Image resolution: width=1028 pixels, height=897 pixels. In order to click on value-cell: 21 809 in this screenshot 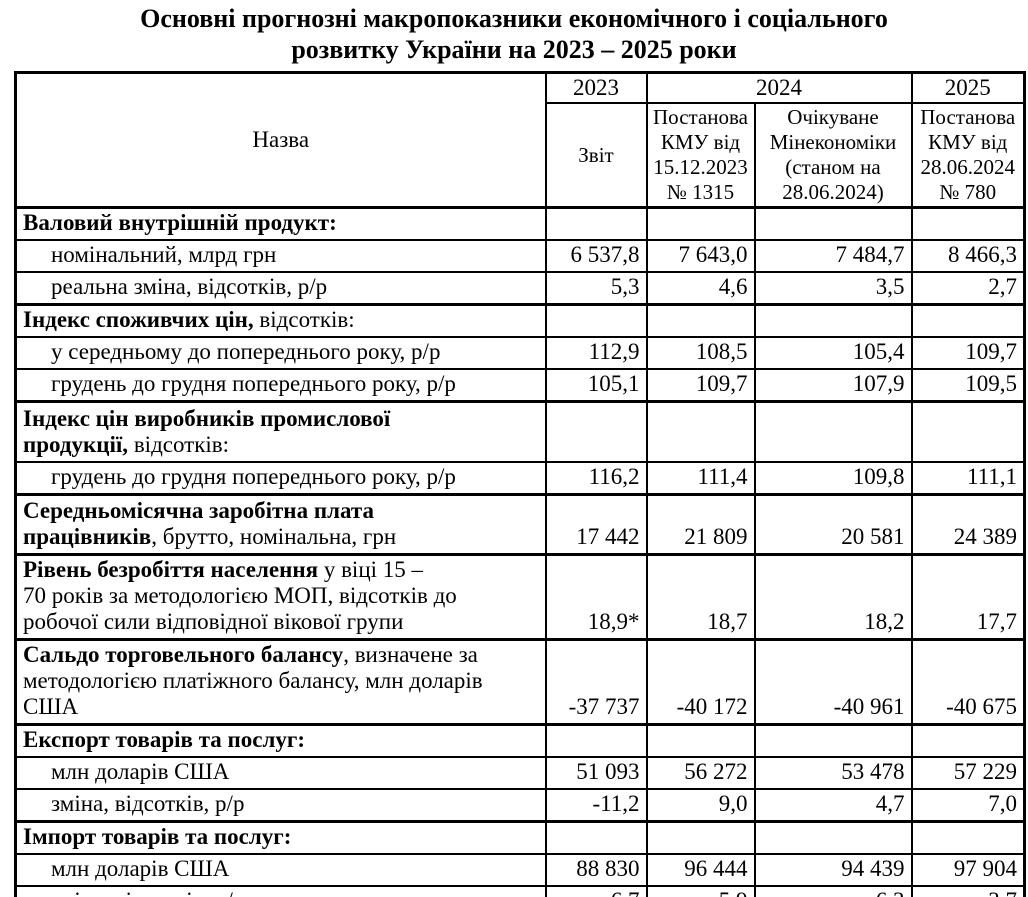, I will do `click(700, 523)`.